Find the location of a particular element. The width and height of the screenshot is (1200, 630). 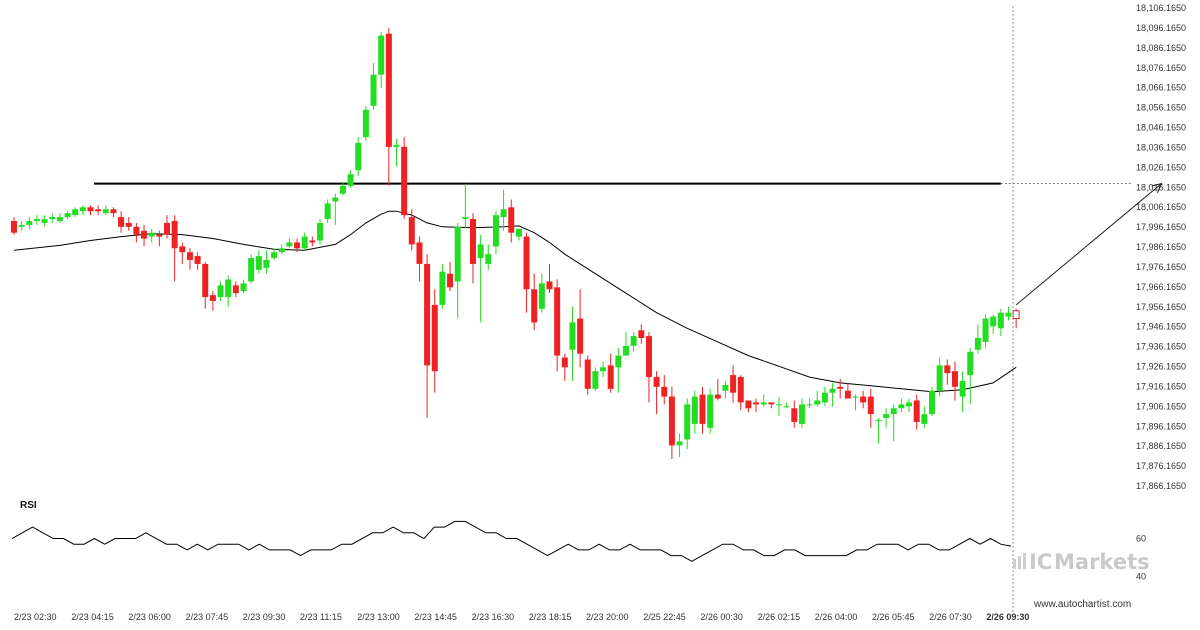

time-tick-label: 2/23 20:00 is located at coordinates (607, 617).